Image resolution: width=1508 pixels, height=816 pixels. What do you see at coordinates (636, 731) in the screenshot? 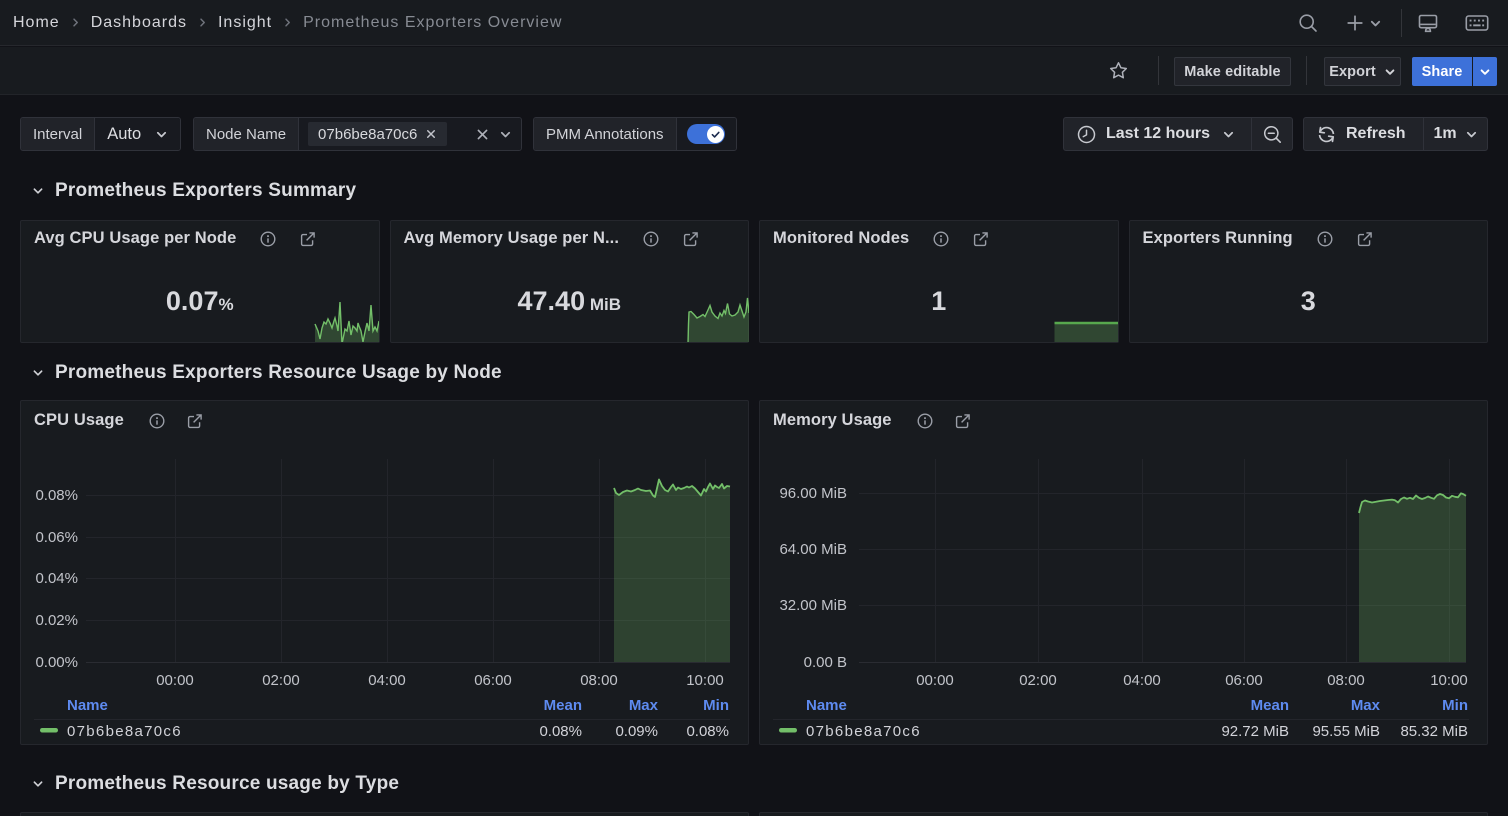
I see `svg-text: 0.09%` at bounding box center [636, 731].